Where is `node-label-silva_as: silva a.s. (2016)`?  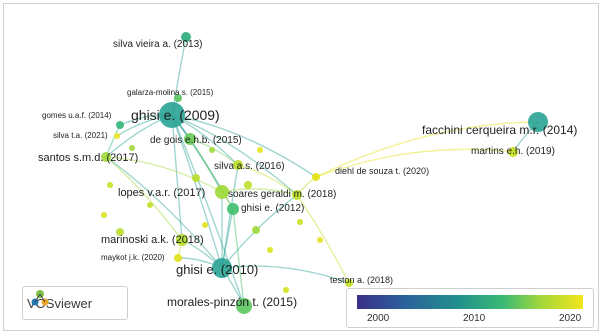
node-label-silva_as: silva a.s. (2016) is located at coordinates (249, 166).